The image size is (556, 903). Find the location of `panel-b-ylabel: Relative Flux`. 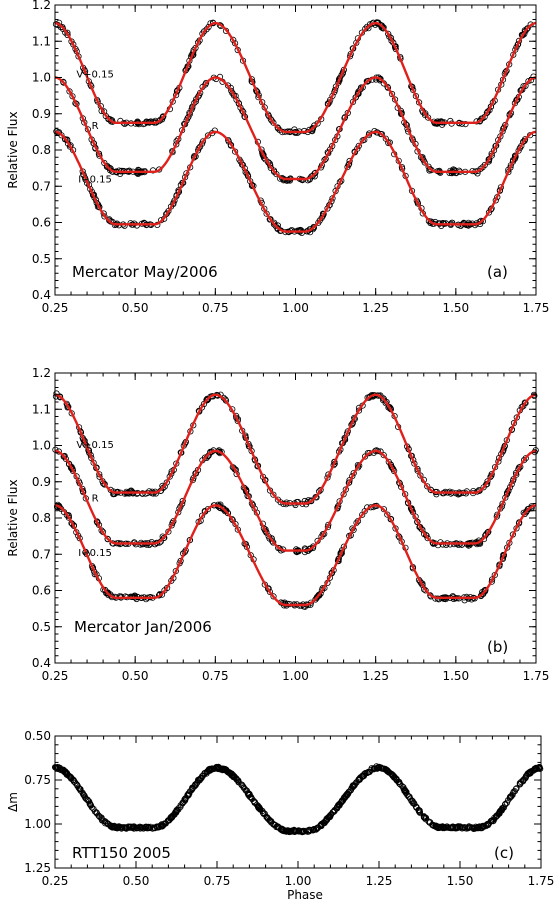

panel-b-ylabel: Relative Flux is located at coordinates (13, 517).